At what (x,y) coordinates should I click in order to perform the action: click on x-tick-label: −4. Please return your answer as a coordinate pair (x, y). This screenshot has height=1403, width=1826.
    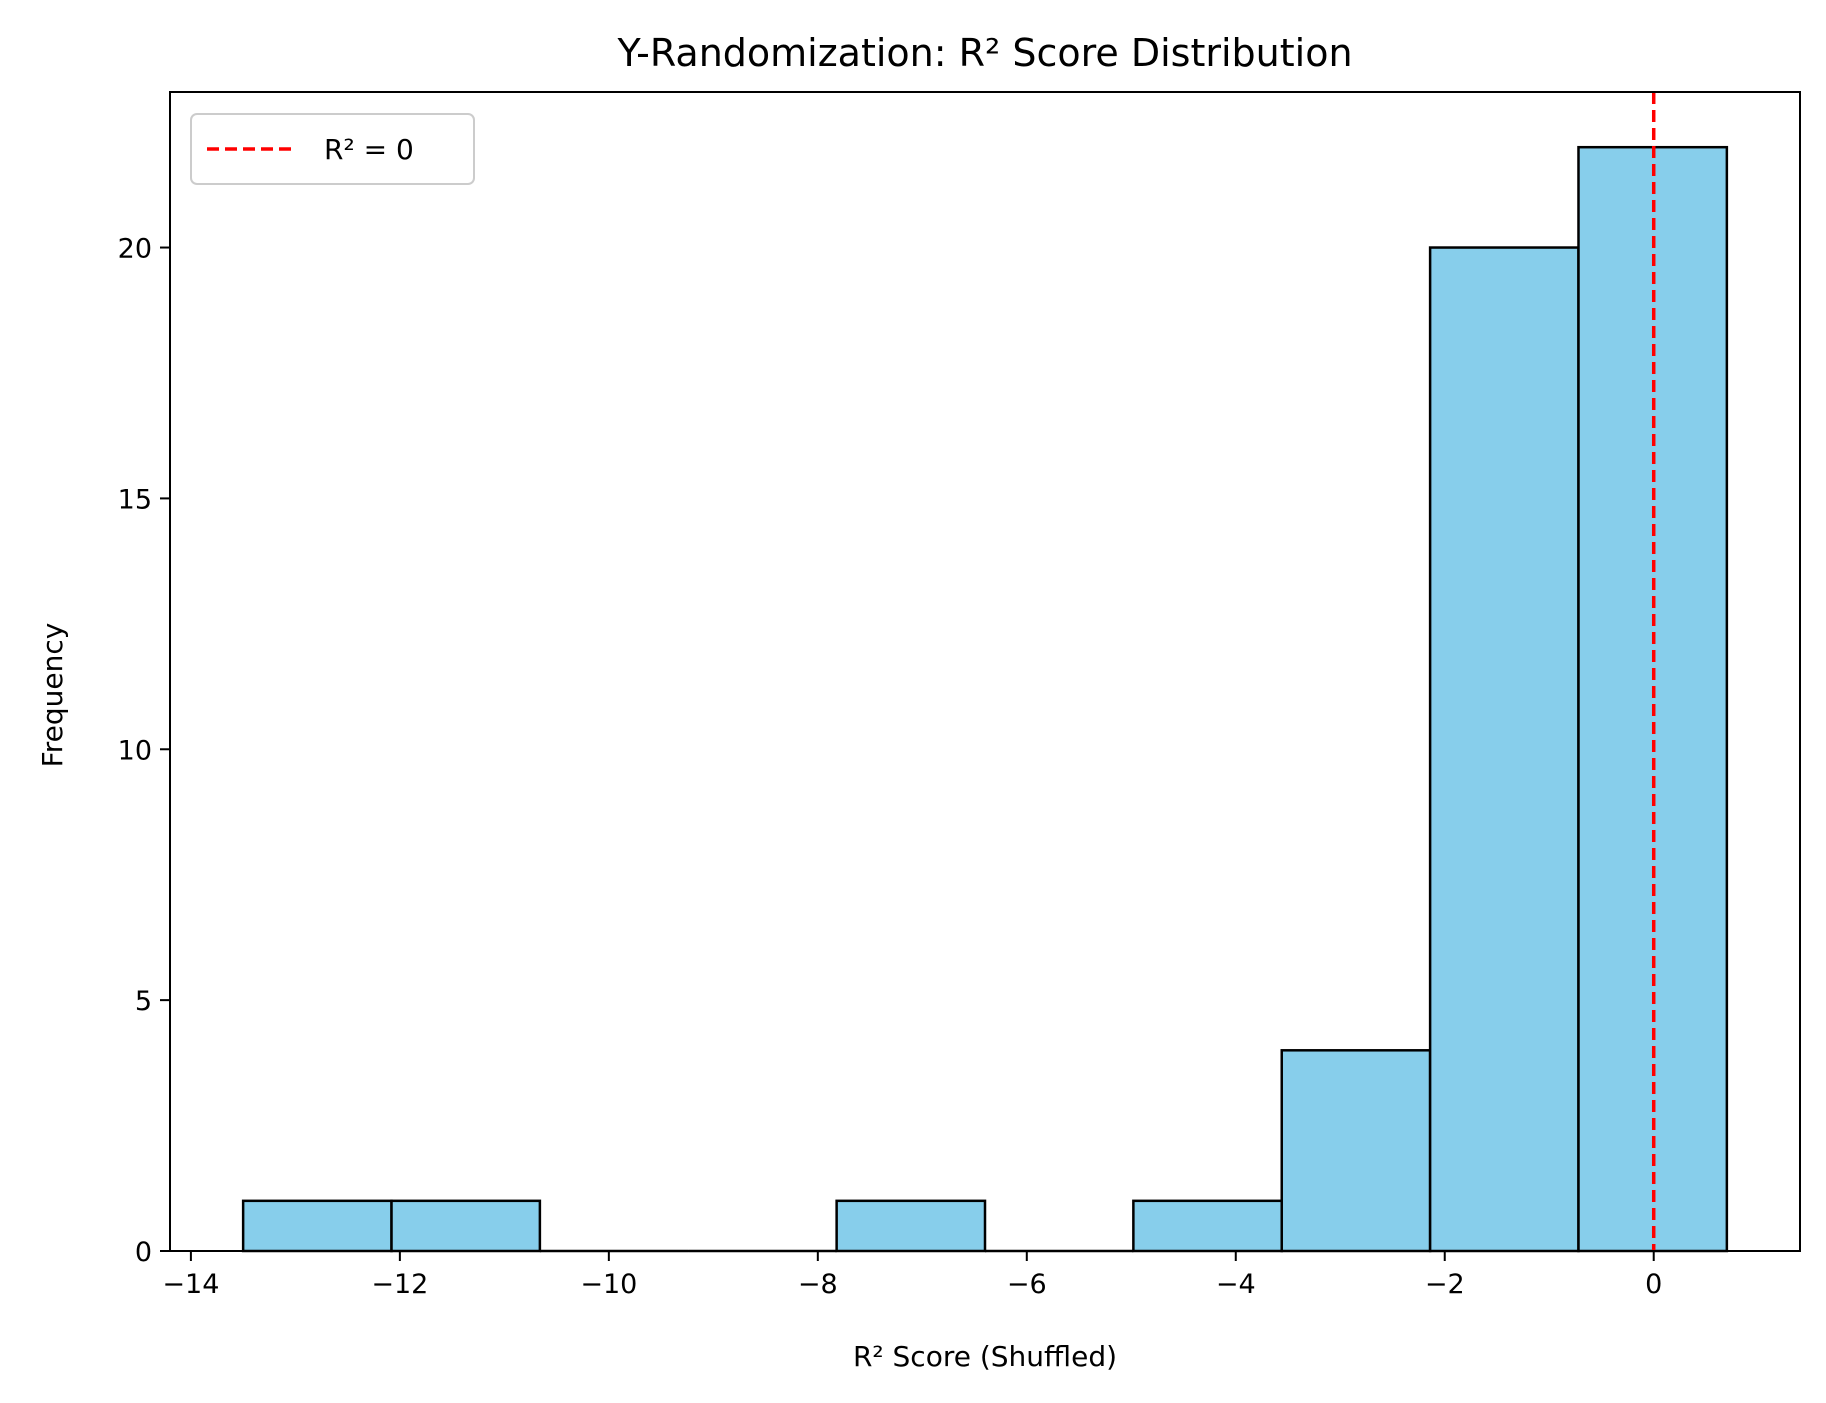
    Looking at the image, I should click on (1236, 1284).